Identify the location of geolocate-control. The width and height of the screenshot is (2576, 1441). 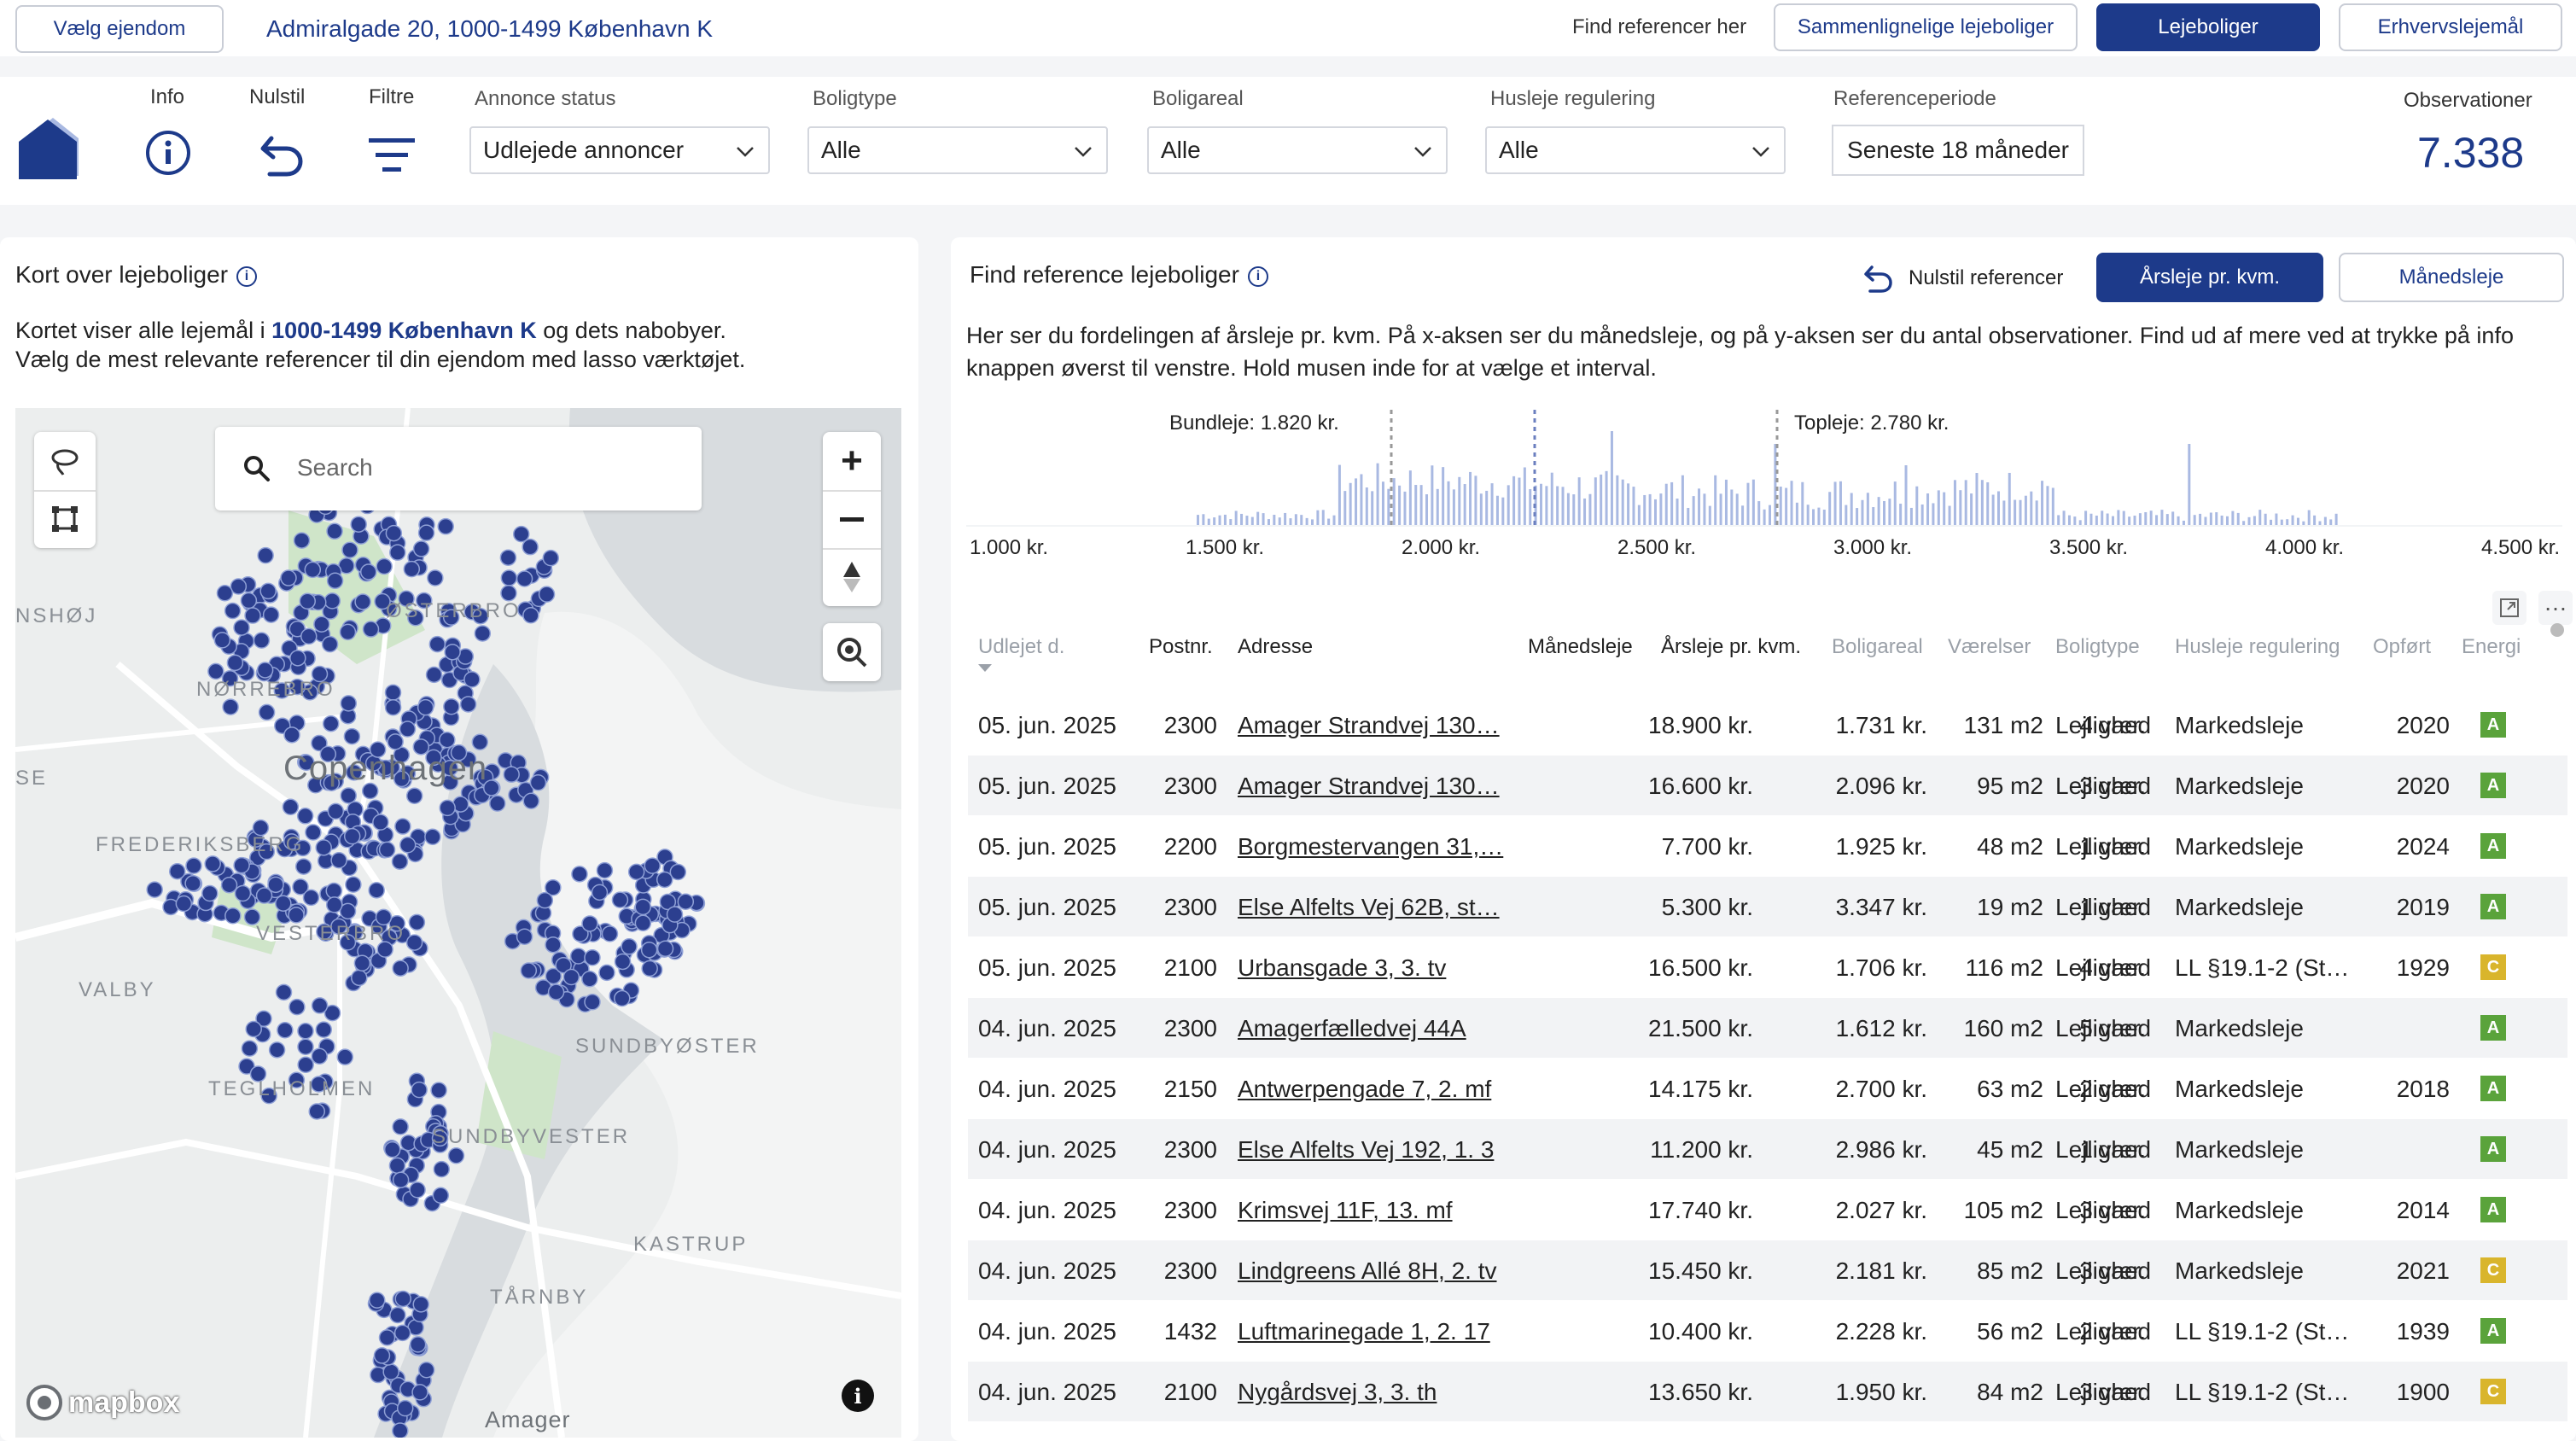
(852, 652).